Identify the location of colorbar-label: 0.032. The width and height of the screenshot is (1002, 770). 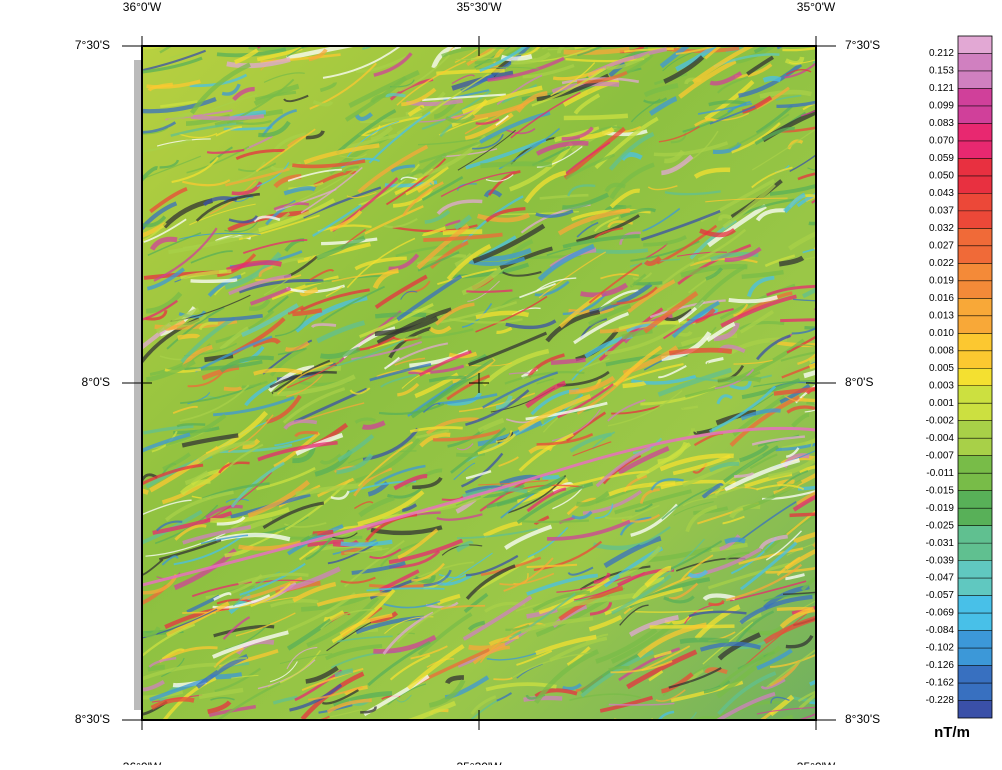
(941, 228).